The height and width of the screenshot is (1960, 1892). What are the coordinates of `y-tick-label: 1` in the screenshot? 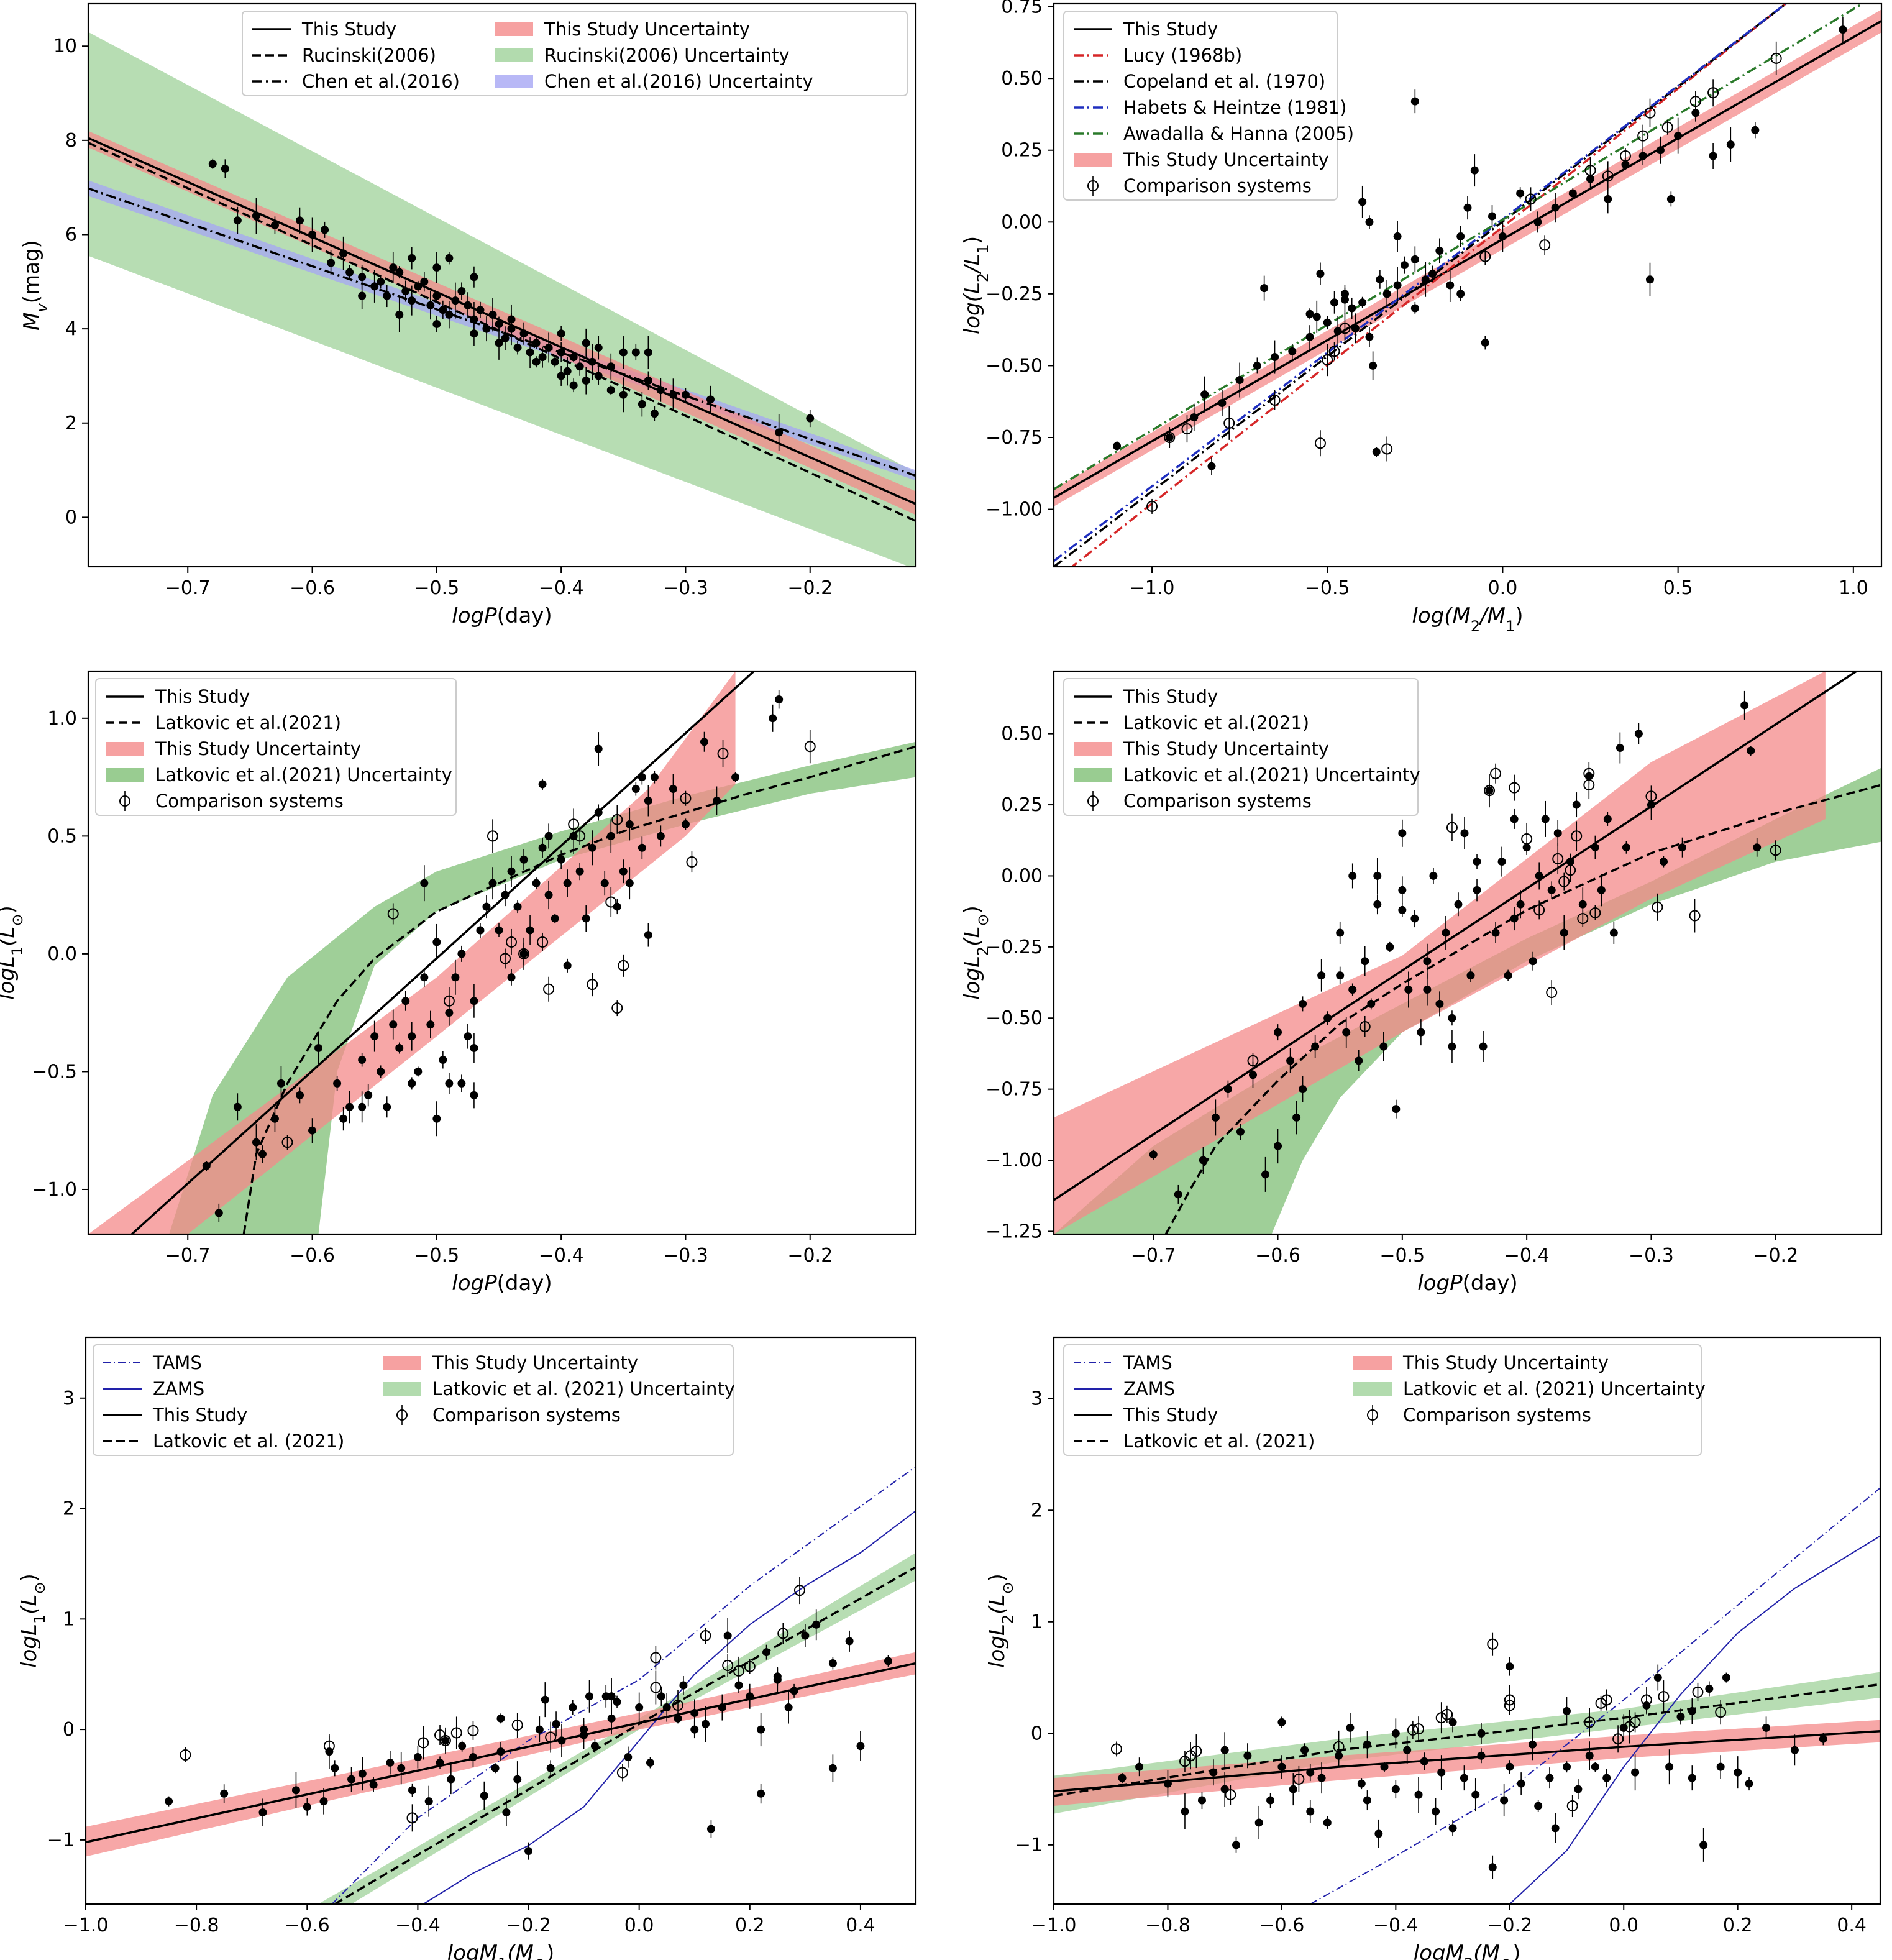 It's located at (69, 1619).